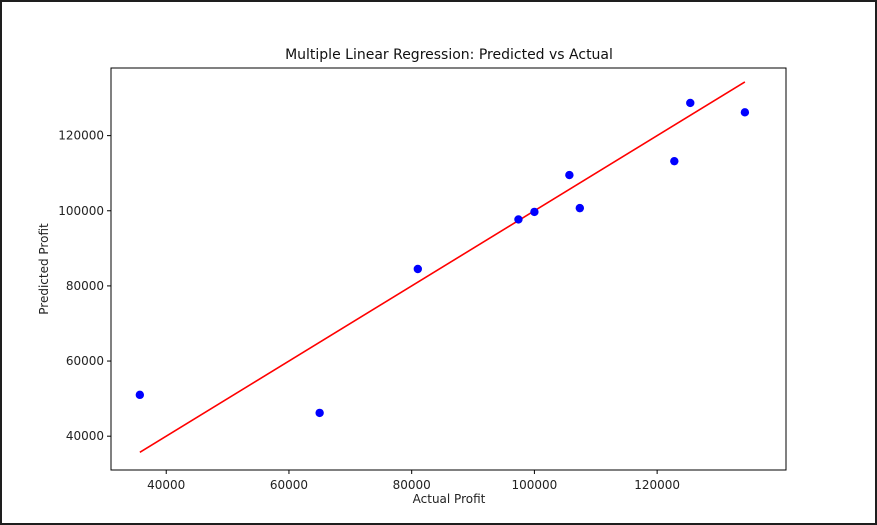 This screenshot has width=877, height=525. I want to click on x-axis-label: Actual Profit, so click(449, 499).